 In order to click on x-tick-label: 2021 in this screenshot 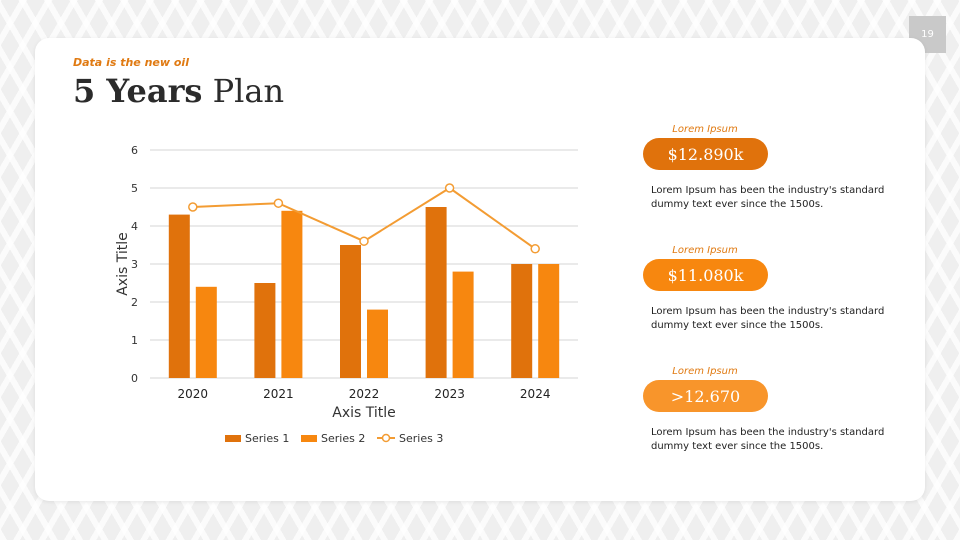, I will do `click(278, 394)`.